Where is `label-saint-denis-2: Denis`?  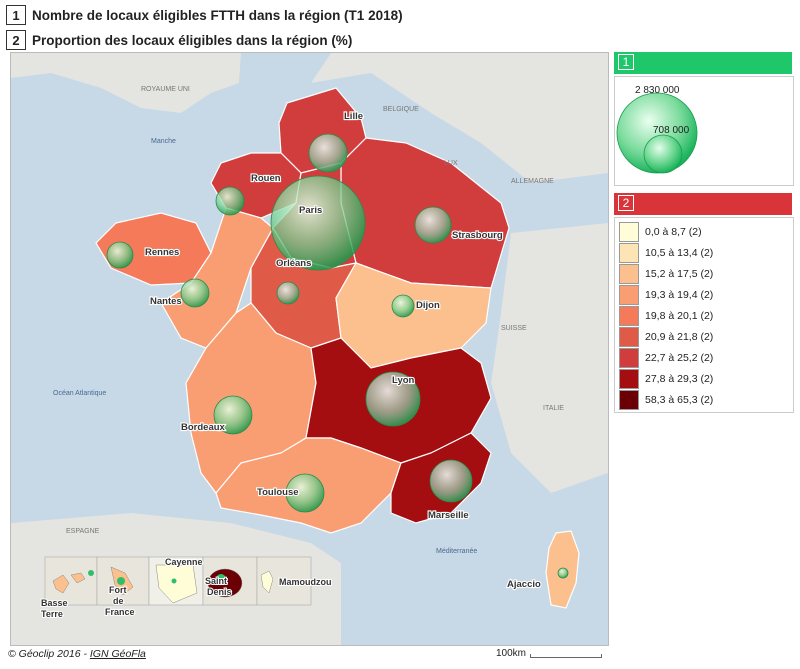 label-saint-denis-2: Denis is located at coordinates (219, 592).